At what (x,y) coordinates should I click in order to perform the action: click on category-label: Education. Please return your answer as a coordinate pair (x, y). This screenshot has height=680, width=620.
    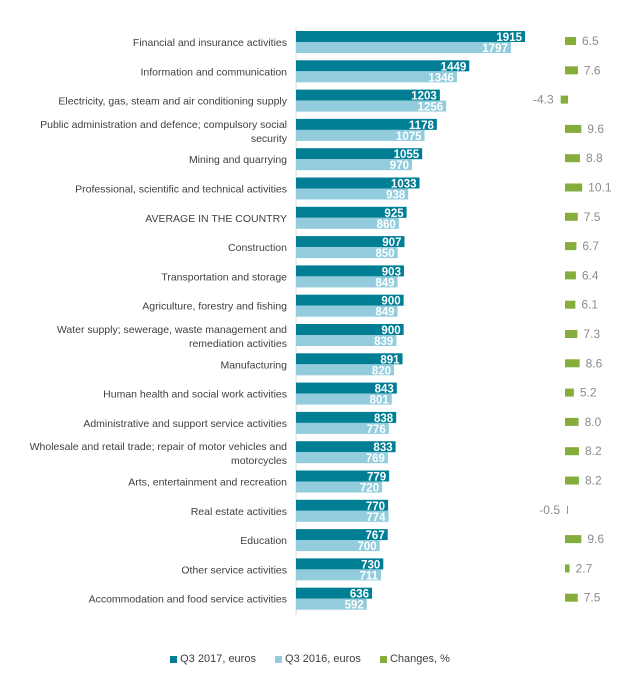
    Looking at the image, I should click on (263, 541).